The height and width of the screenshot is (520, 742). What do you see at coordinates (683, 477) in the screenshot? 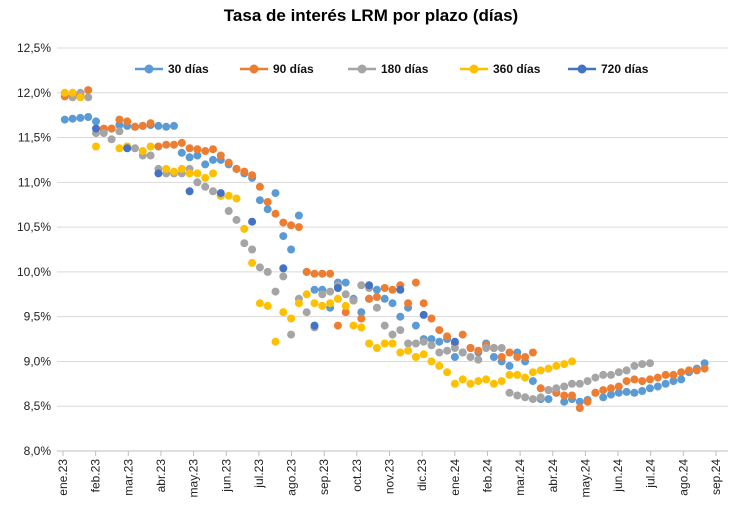
I see `x-tick-label: ago.24` at bounding box center [683, 477].